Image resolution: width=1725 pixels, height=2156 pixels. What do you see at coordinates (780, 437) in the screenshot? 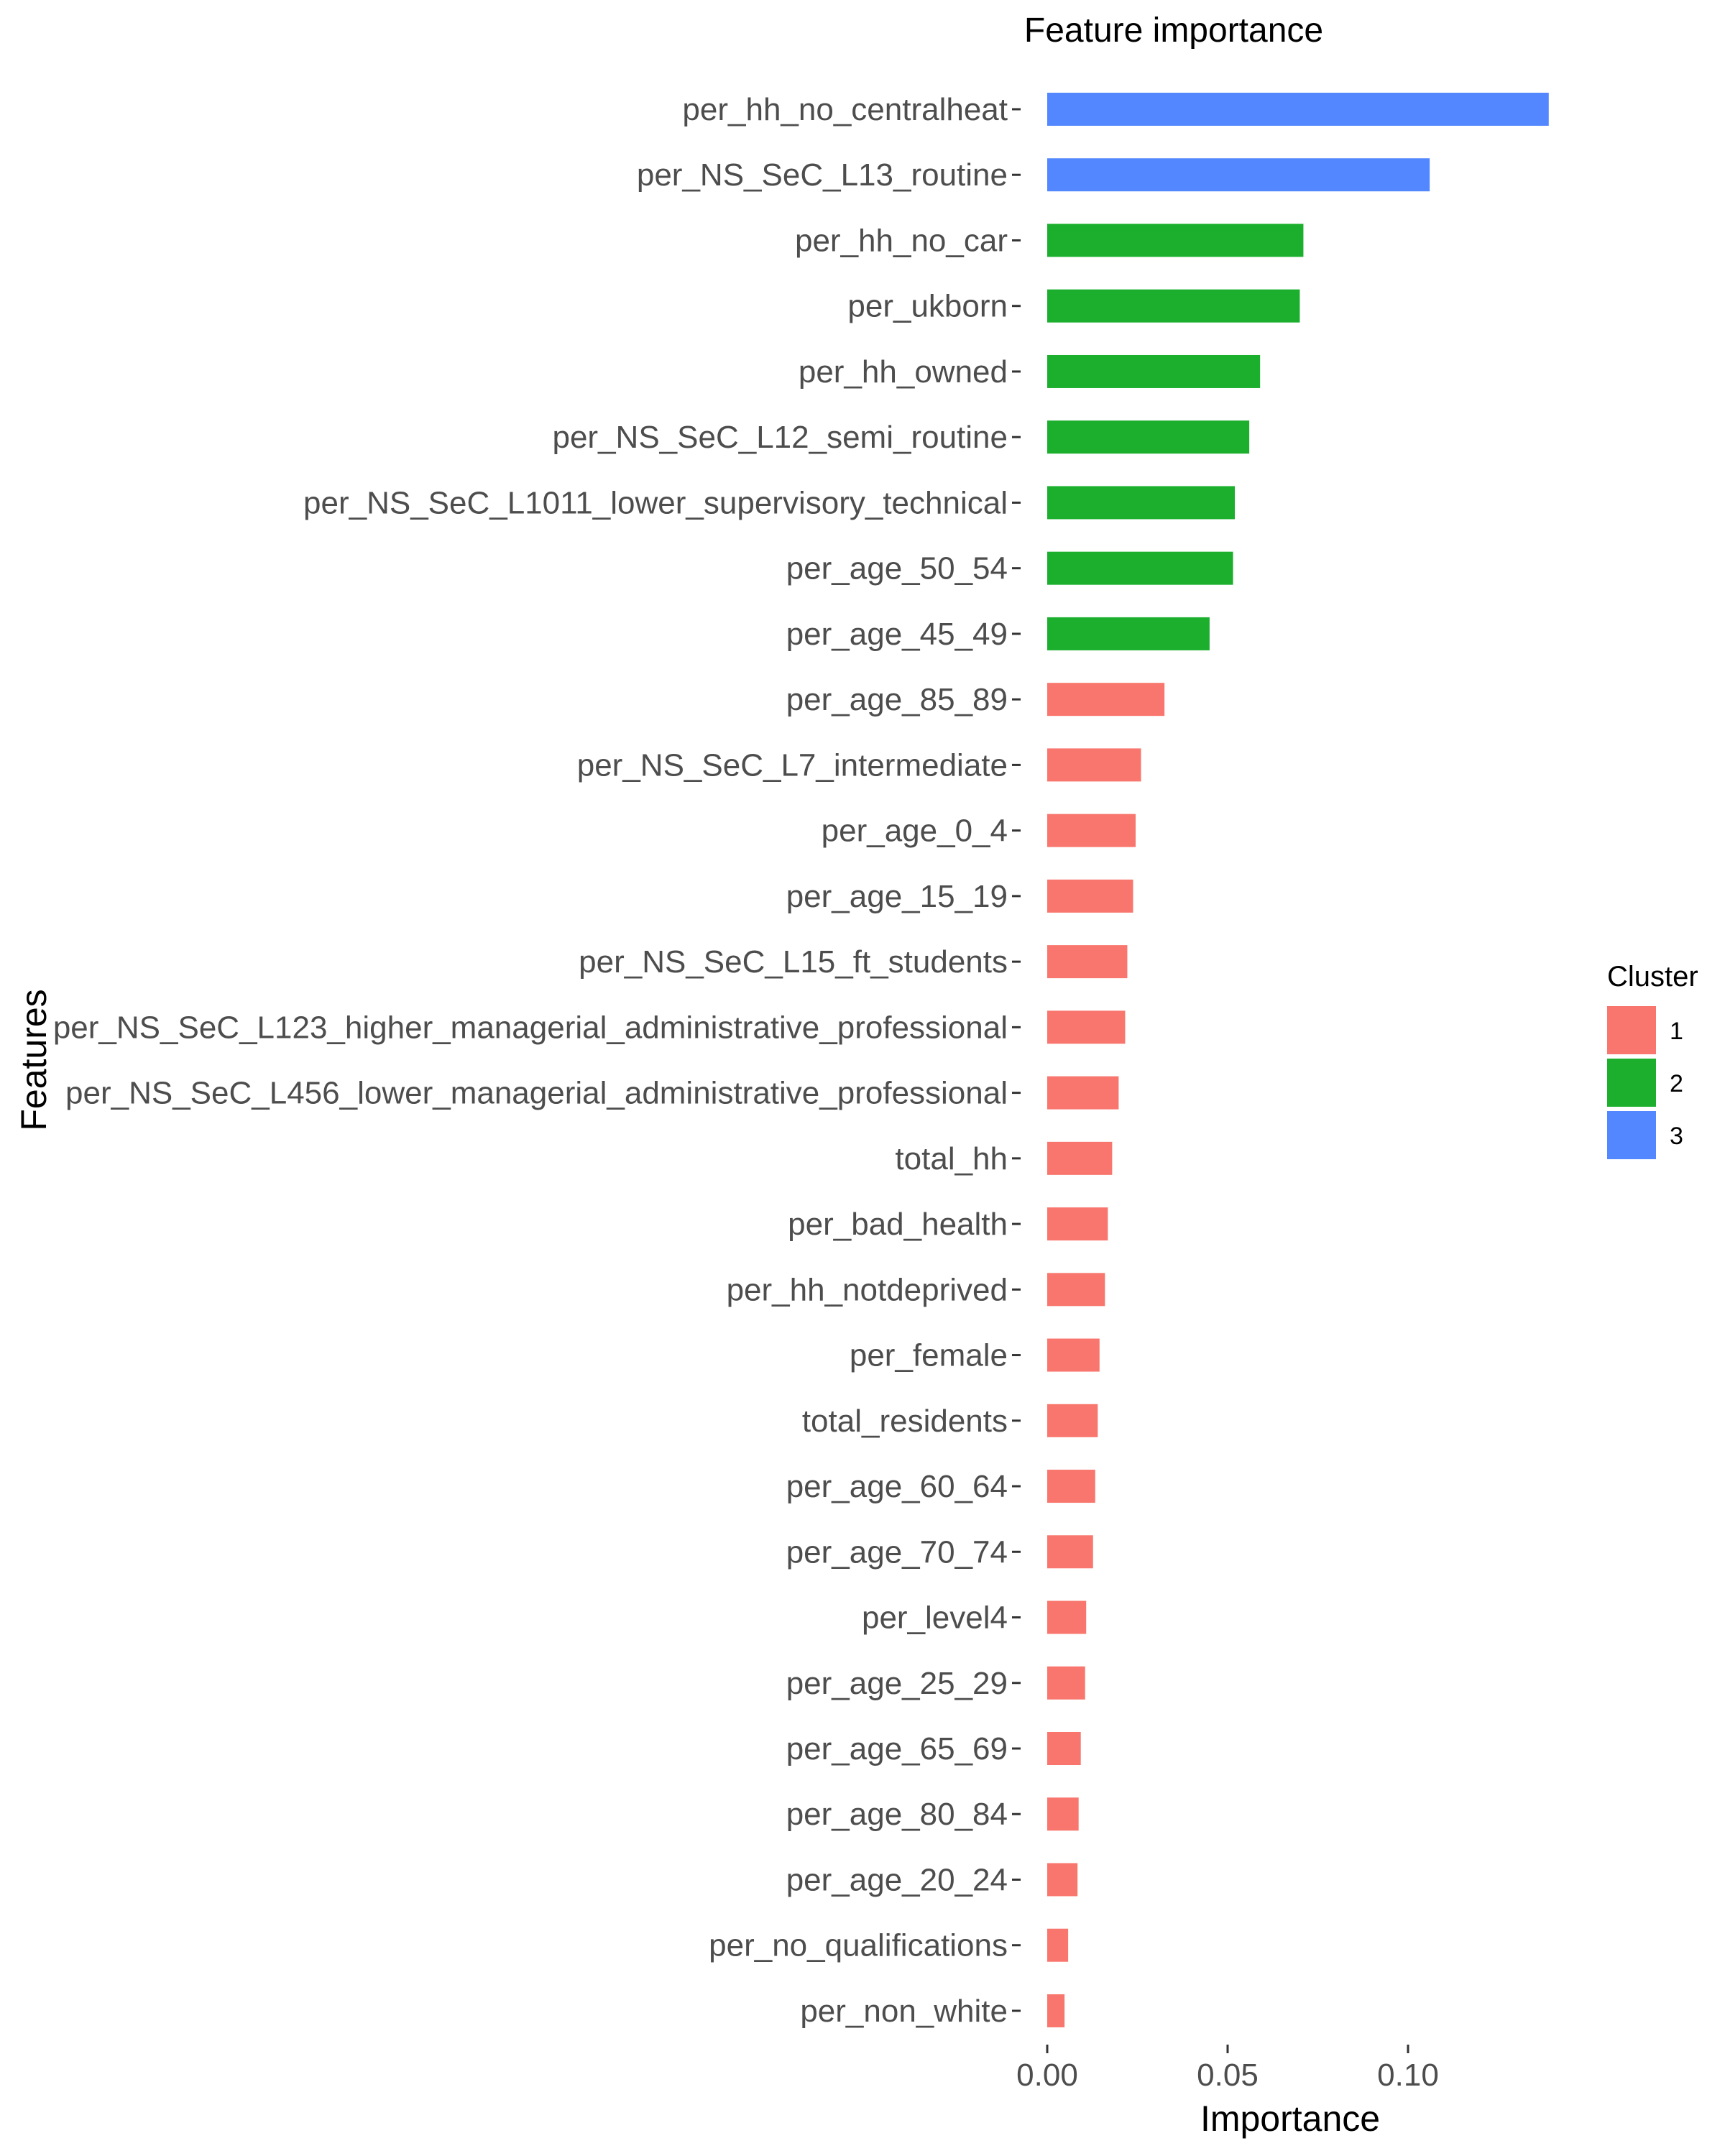
I see `y-tick-label: per_NS_SeC_L12_semi_routine` at bounding box center [780, 437].